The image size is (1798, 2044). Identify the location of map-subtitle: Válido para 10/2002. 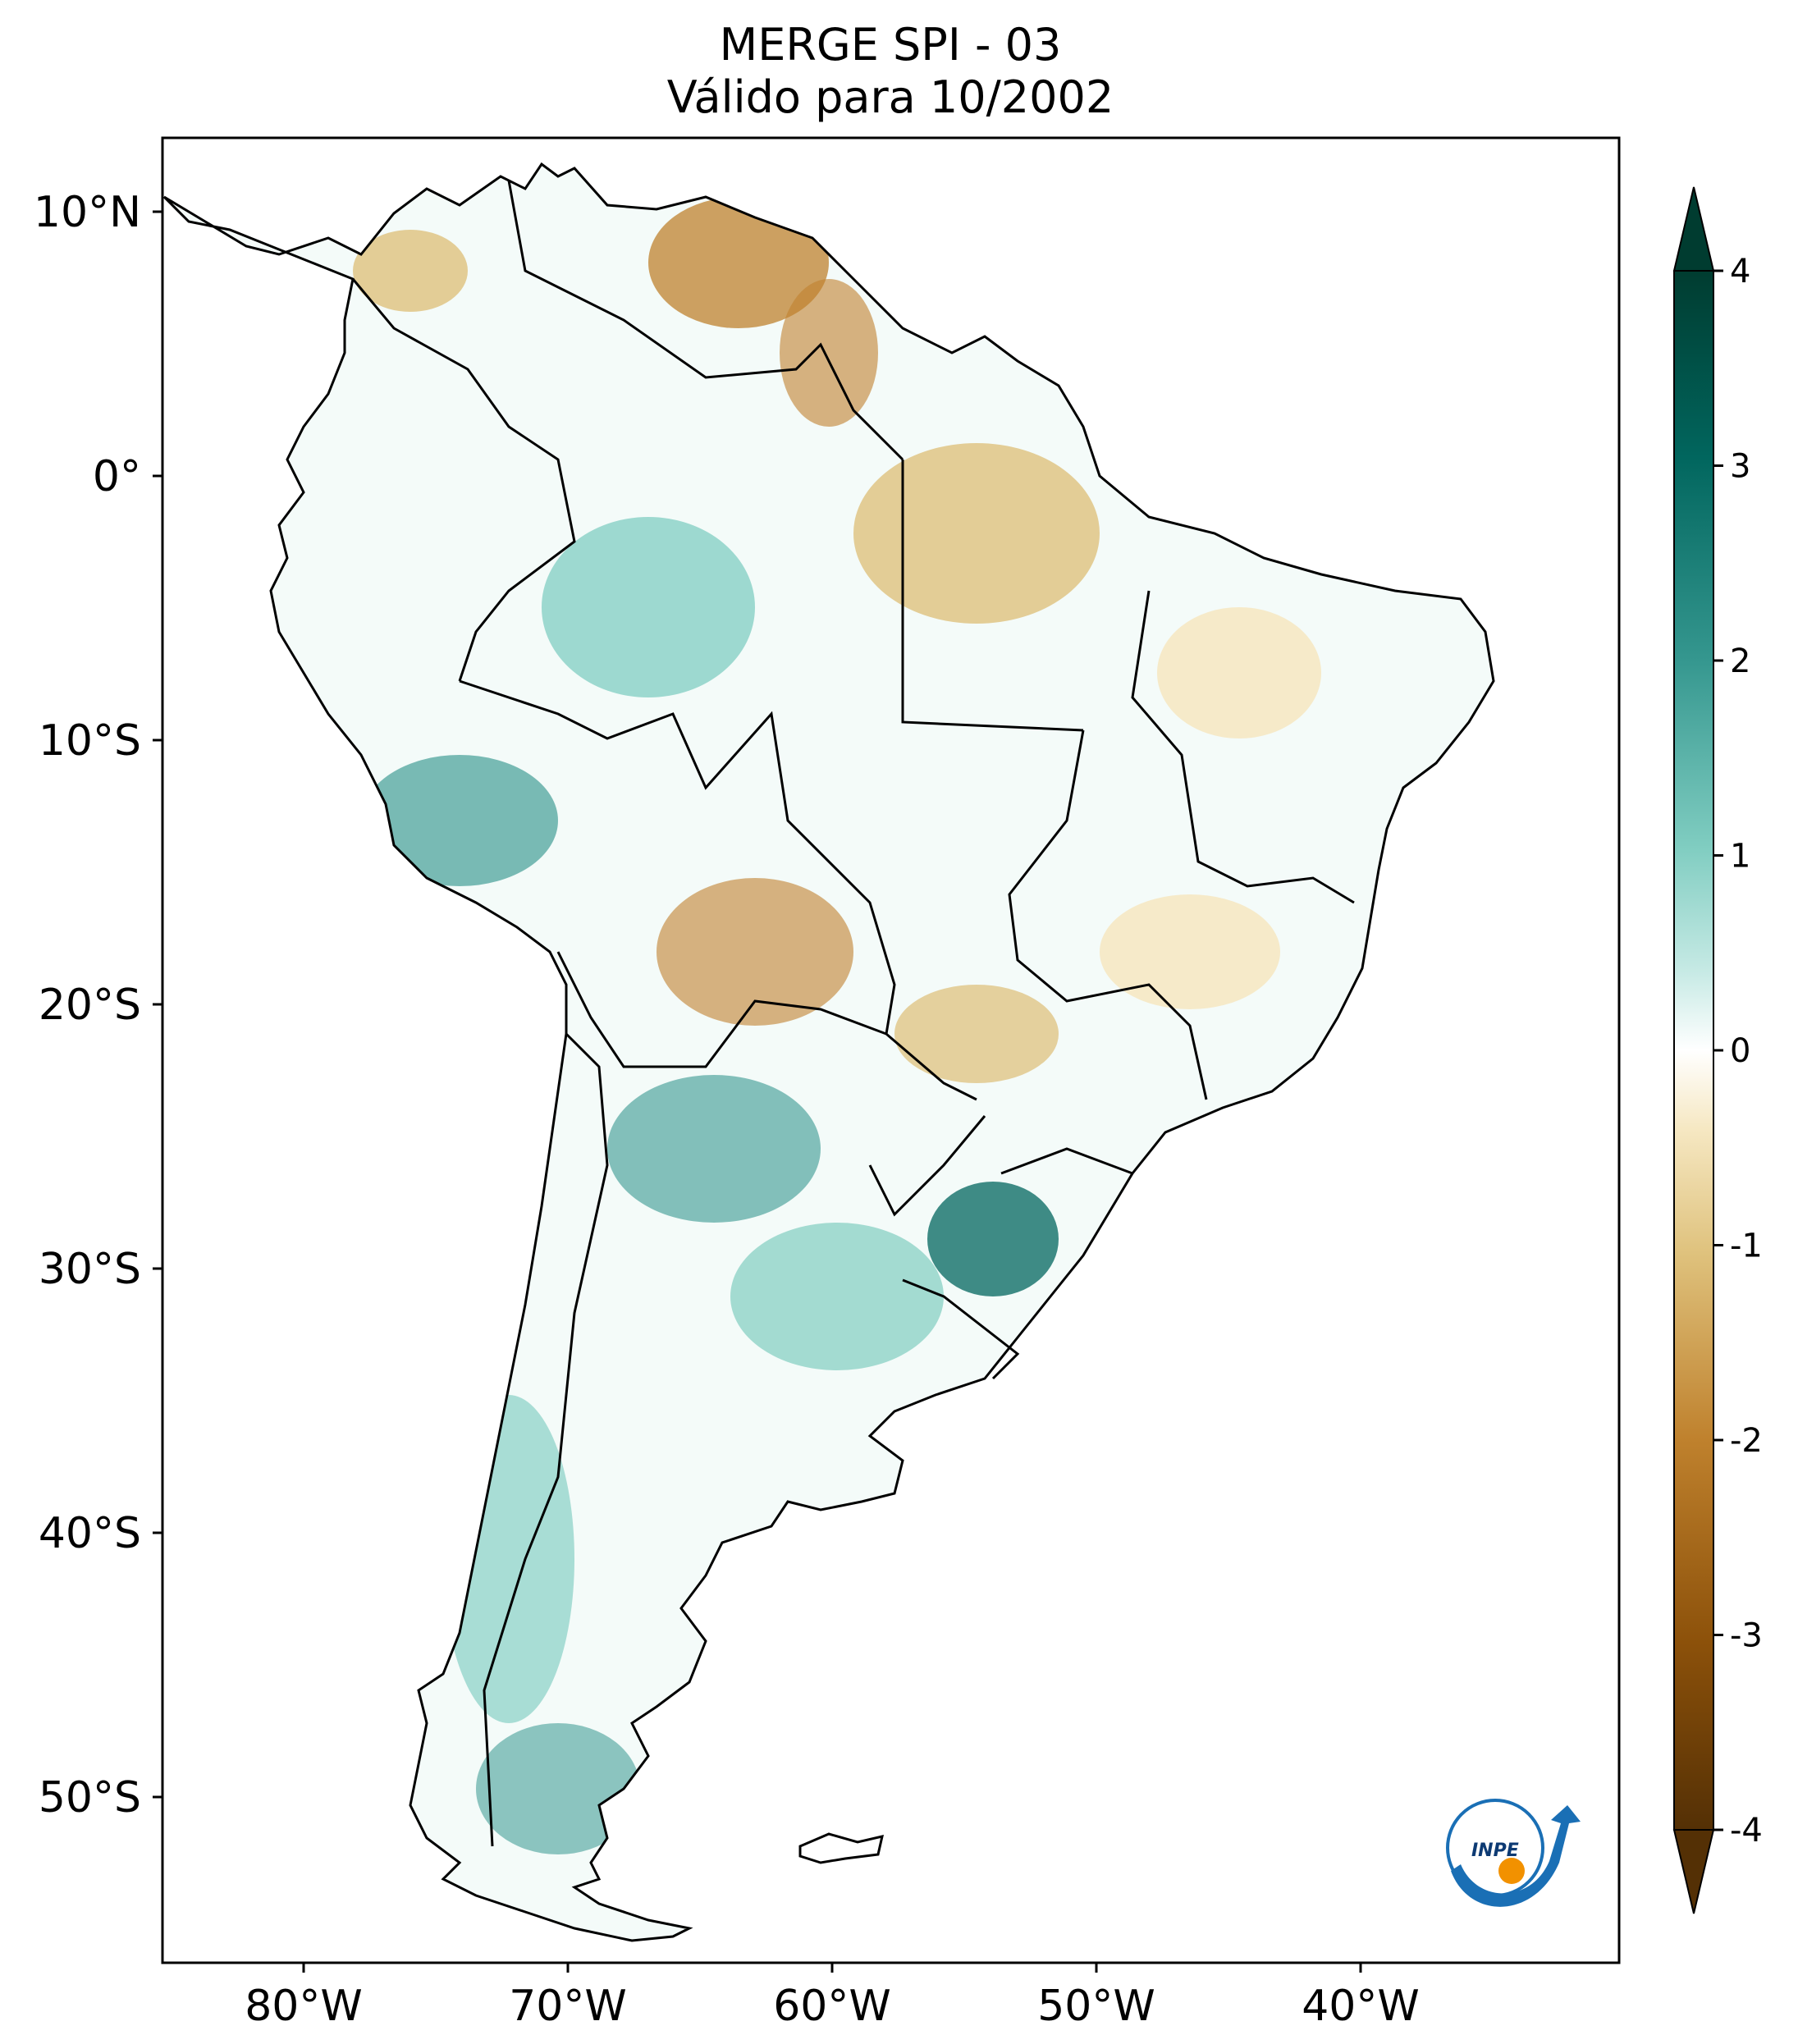
(890, 97).